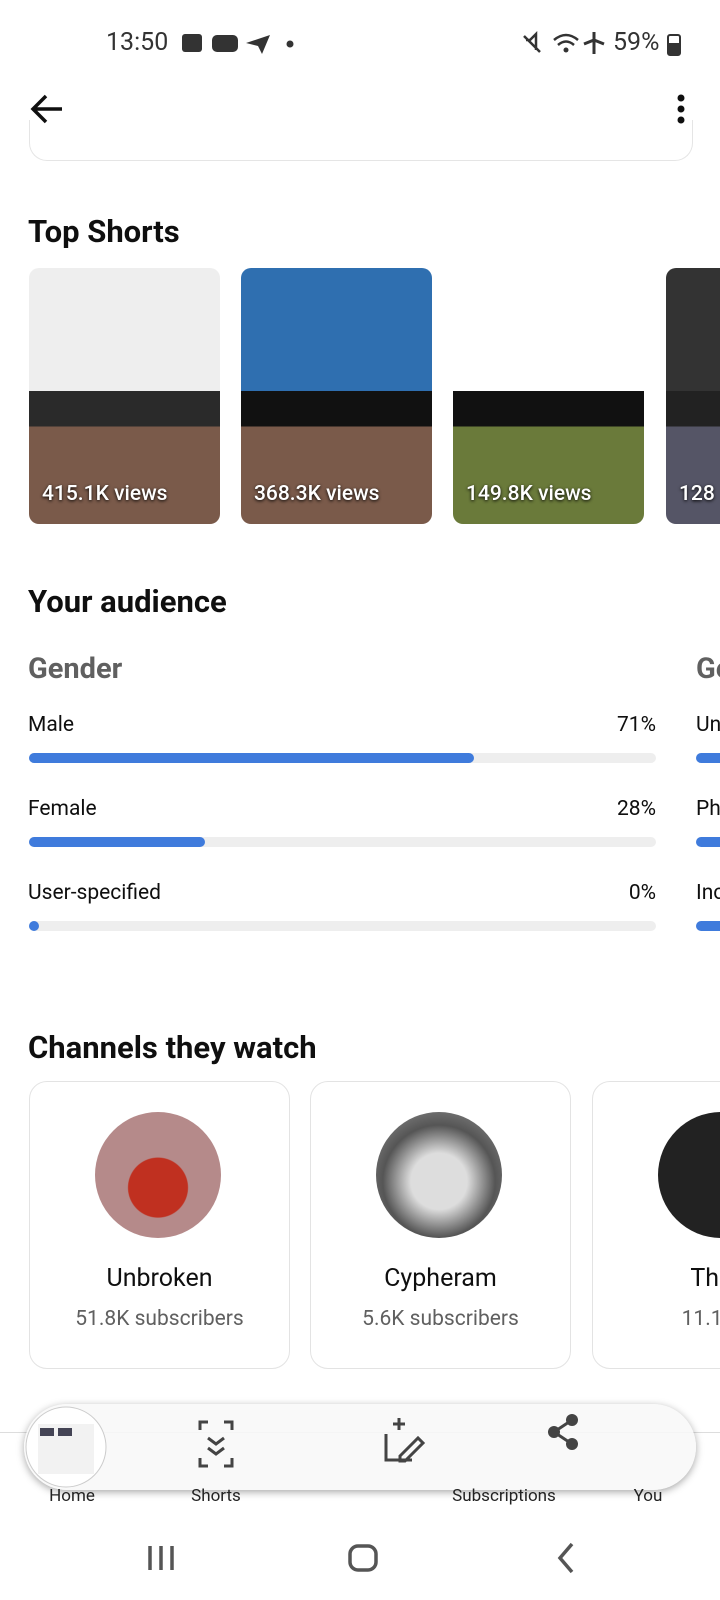 Image resolution: width=720 pixels, height=1600 pixels. I want to click on section-title: Top Shorts, so click(104, 231).